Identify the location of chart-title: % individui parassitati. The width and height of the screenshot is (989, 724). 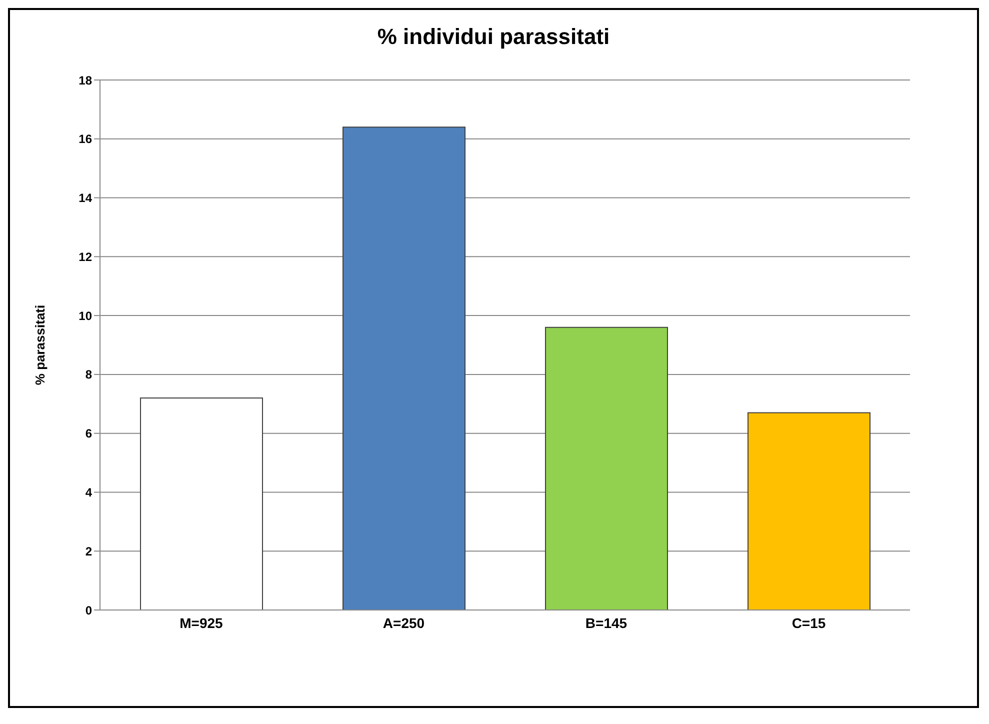
(493, 37).